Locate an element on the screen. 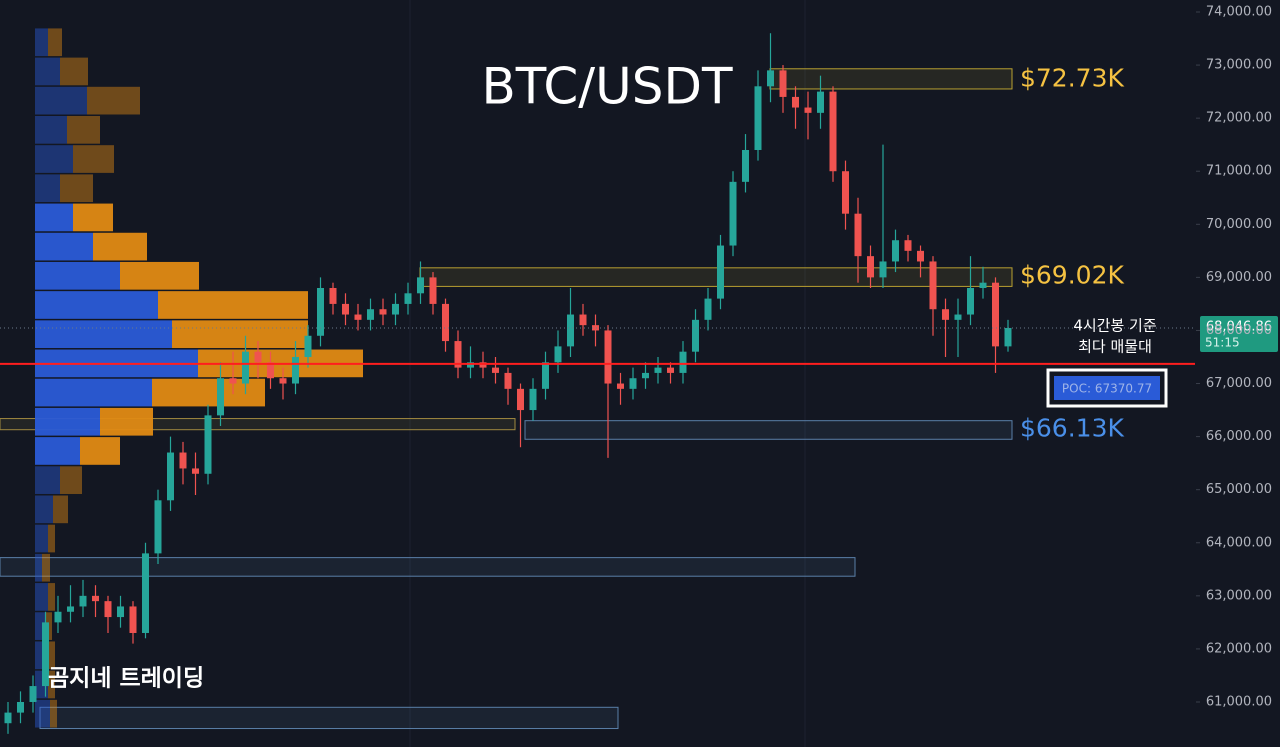  y-tick-label: 66,000.00 is located at coordinates (1239, 436).